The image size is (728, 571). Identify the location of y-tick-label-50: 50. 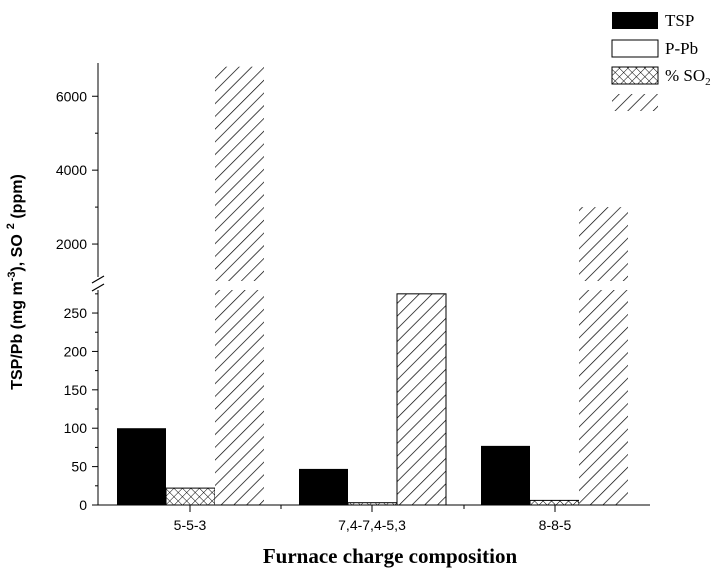
(79, 467).